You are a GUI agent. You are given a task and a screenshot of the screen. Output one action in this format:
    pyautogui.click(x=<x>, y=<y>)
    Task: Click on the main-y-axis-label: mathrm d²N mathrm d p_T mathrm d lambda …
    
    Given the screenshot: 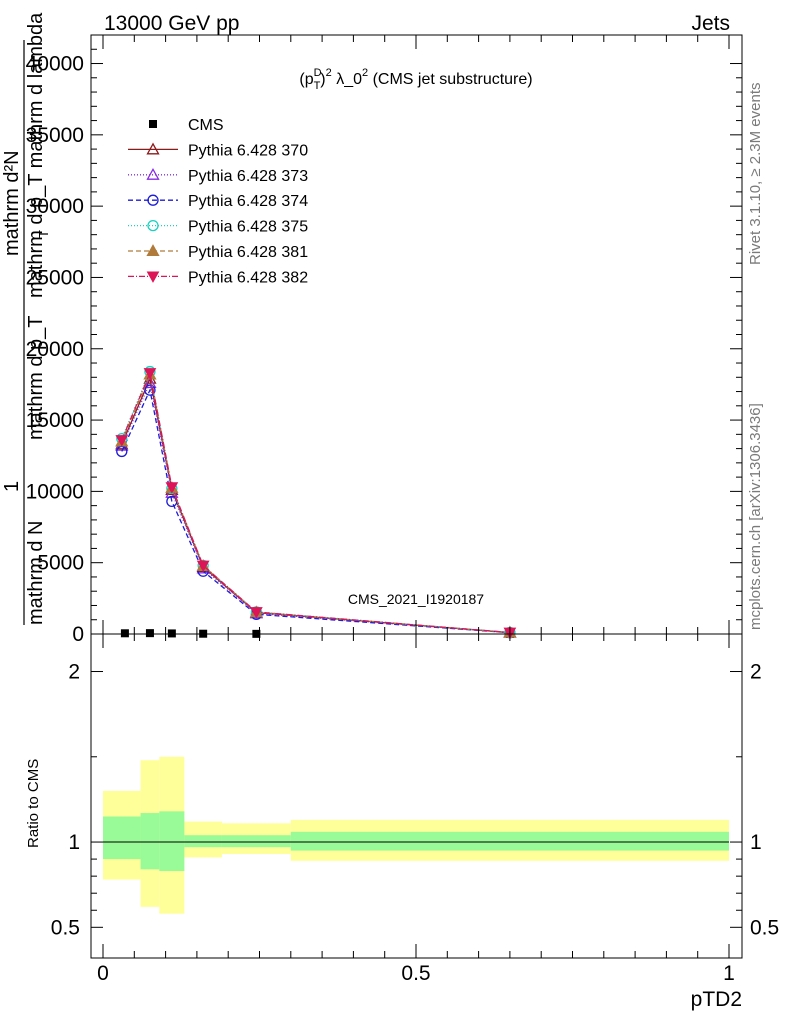 What is the action you would take?
    pyautogui.click(x=26, y=318)
    